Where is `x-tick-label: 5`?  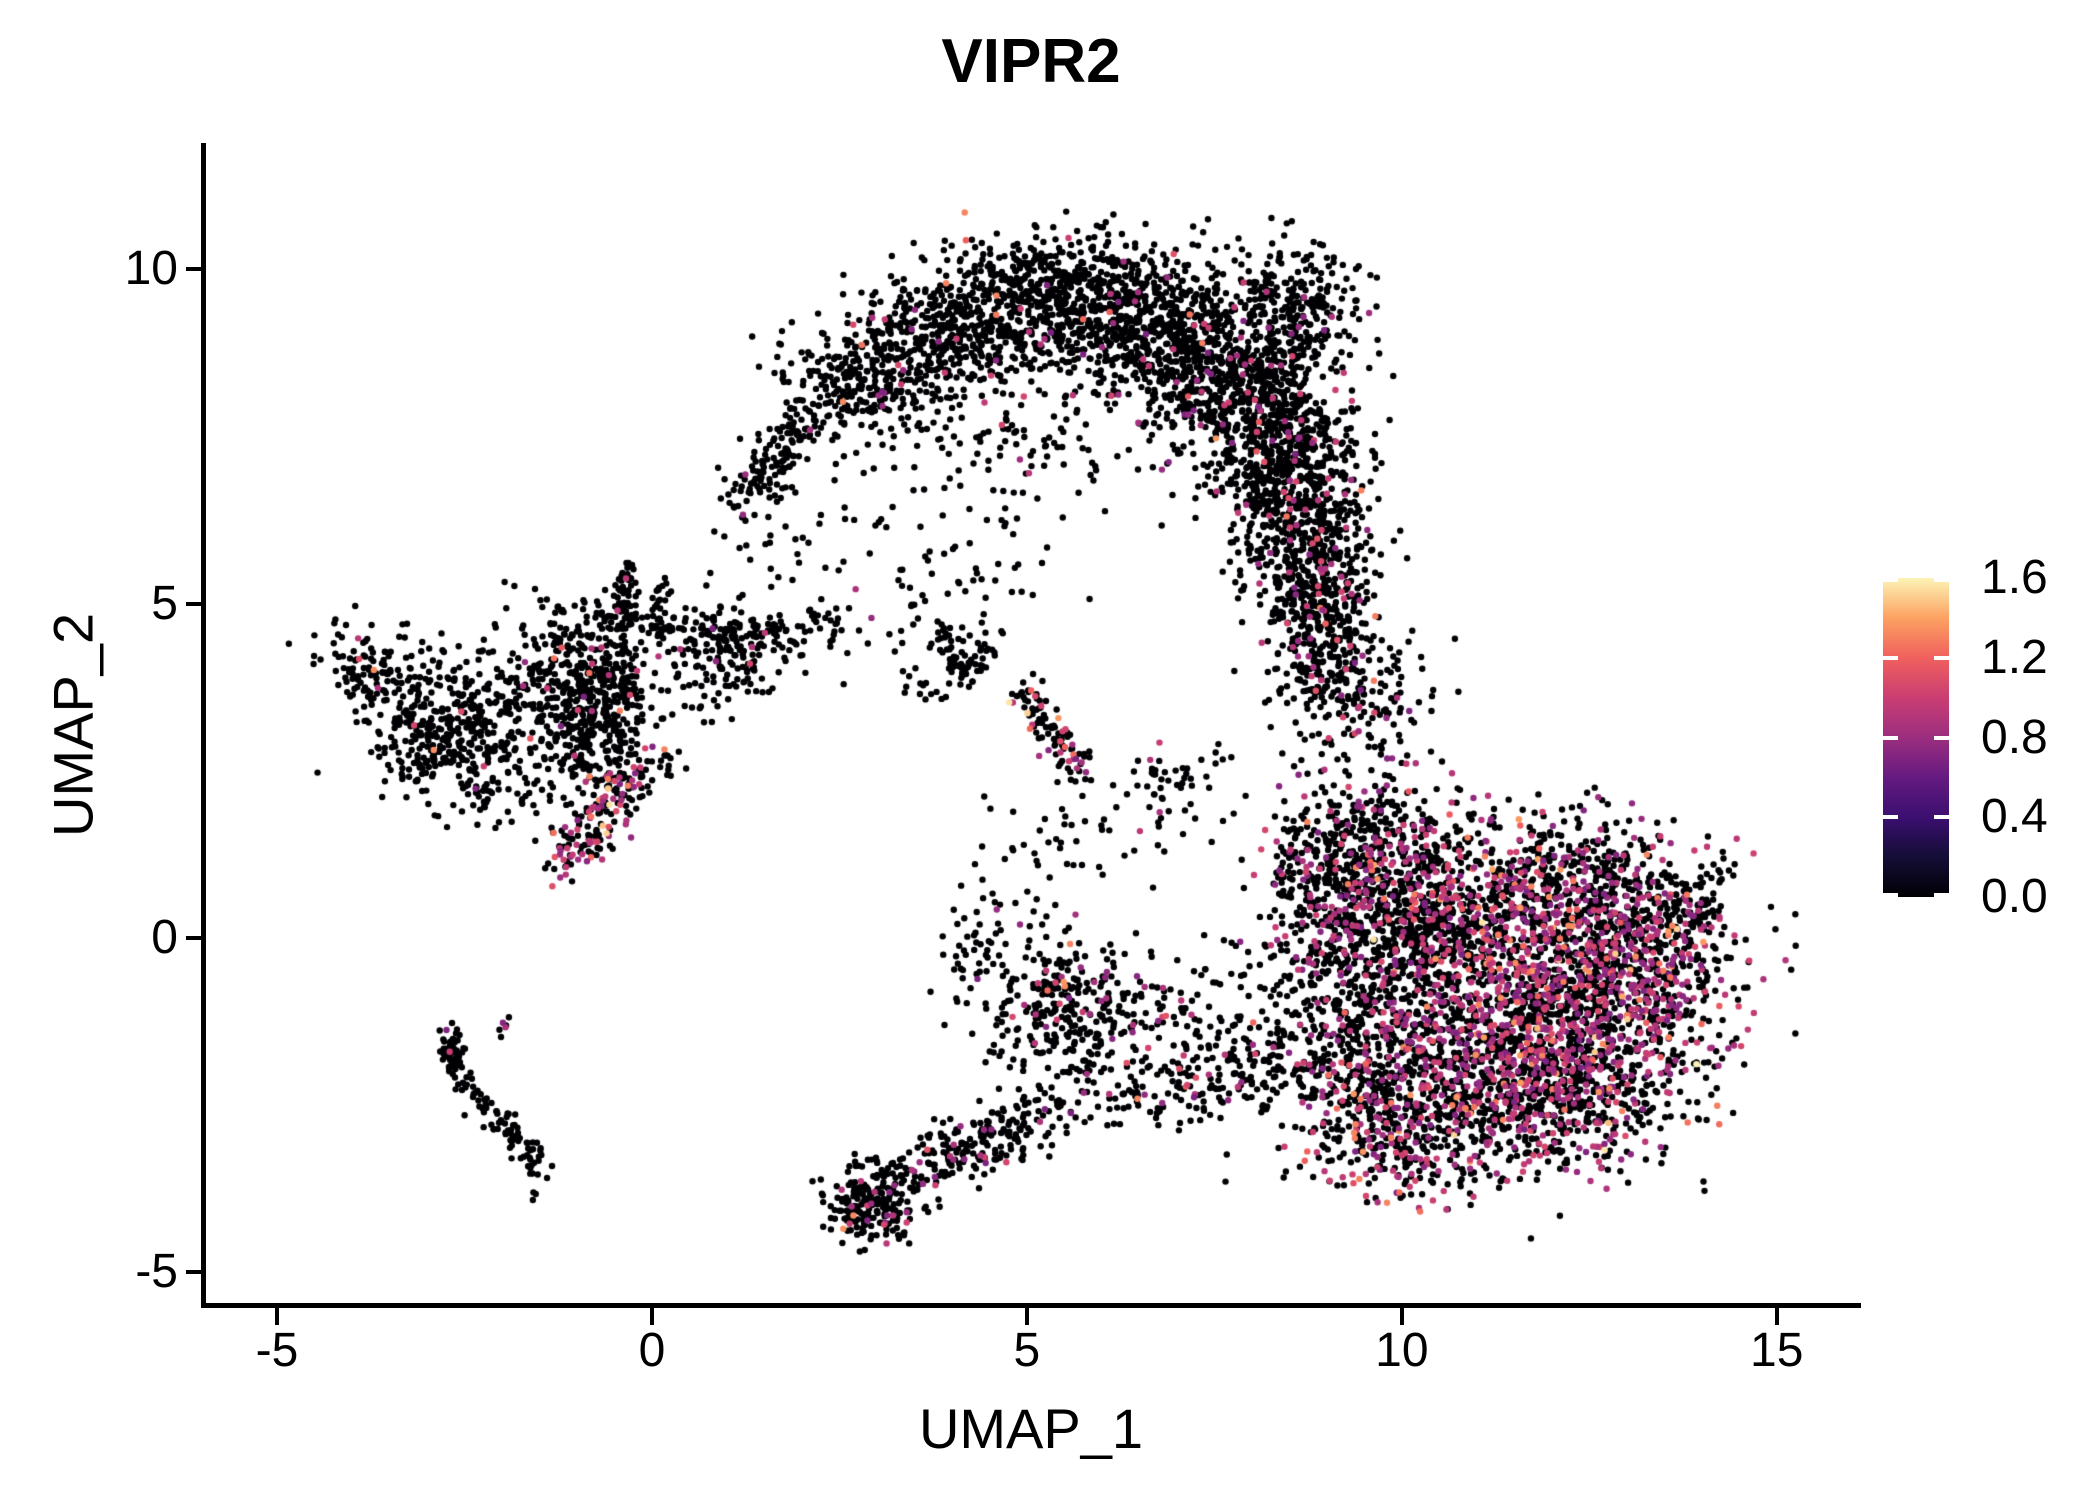
x-tick-label: 5 is located at coordinates (1027, 1350).